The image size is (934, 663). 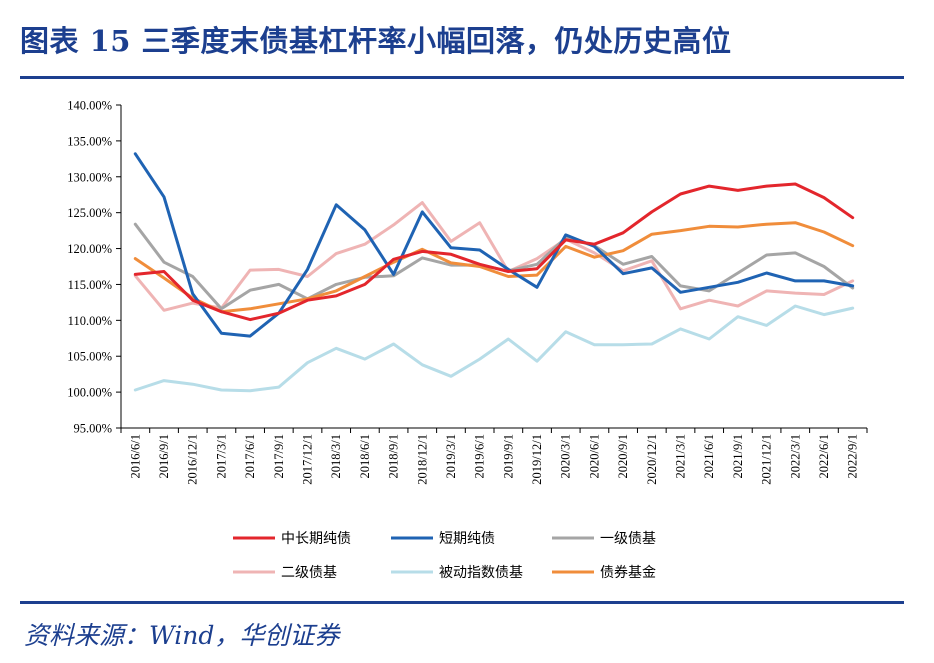 I want to click on legend-label: 中长期纯债, so click(x=316, y=539).